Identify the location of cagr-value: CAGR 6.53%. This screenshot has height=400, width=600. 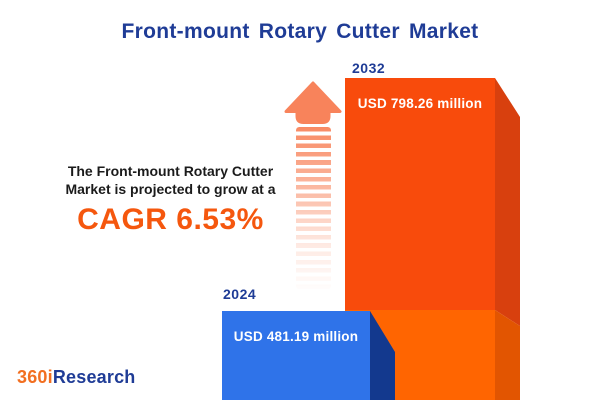
(170, 219).